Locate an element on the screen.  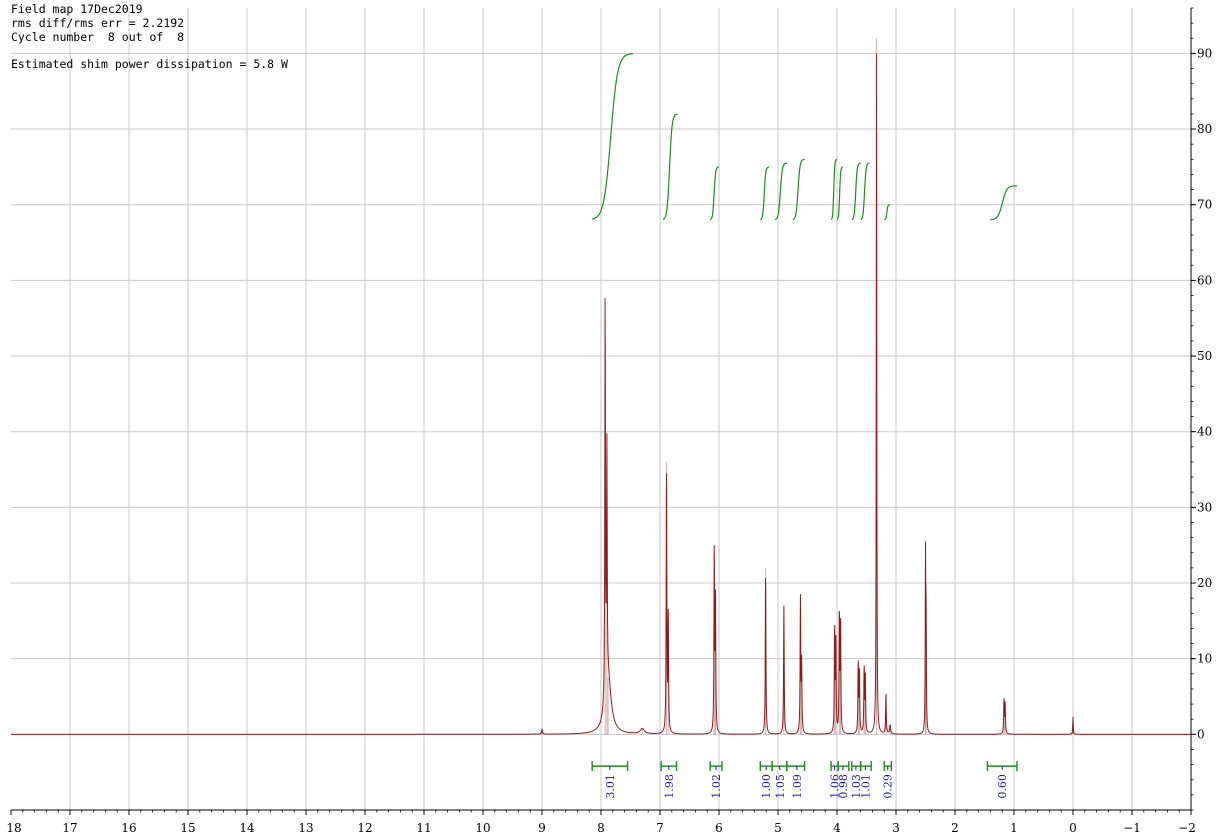
y-tick-label: 40 is located at coordinates (1204, 432).